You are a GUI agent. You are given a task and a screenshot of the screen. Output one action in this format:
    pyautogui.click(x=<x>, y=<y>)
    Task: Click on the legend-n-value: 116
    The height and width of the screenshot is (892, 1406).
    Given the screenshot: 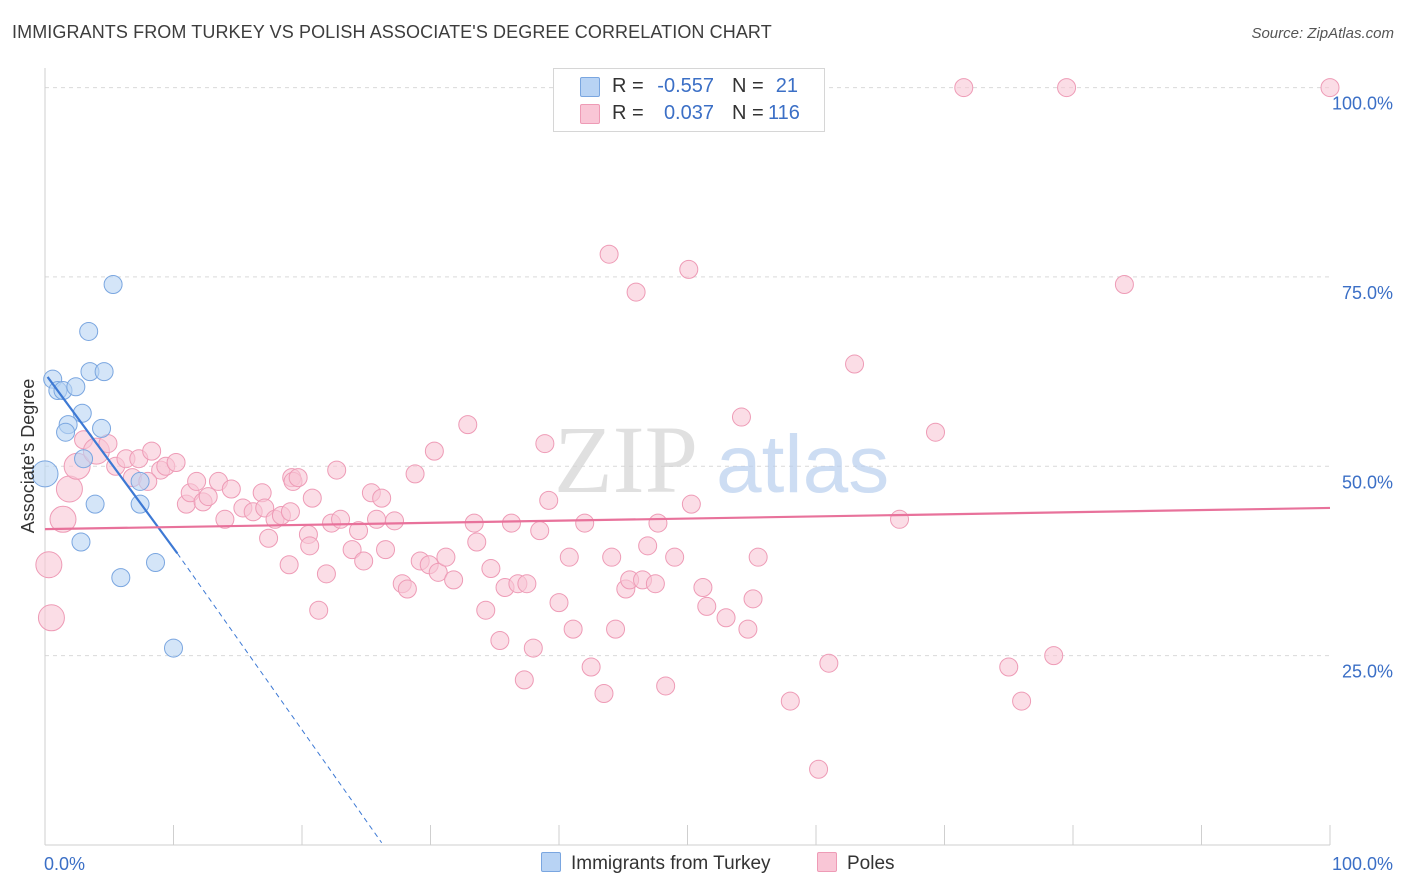 What is the action you would take?
    pyautogui.click(x=784, y=113)
    